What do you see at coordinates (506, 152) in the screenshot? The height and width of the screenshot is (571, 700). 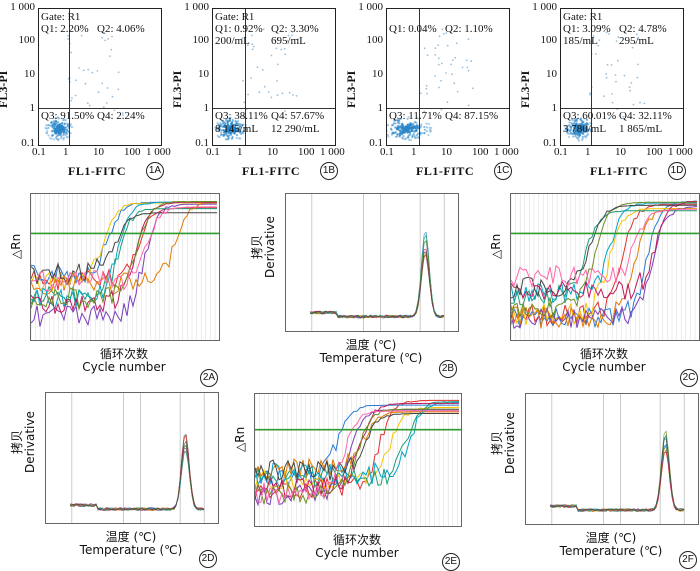 I see `x-tick-label: 1 000` at bounding box center [506, 152].